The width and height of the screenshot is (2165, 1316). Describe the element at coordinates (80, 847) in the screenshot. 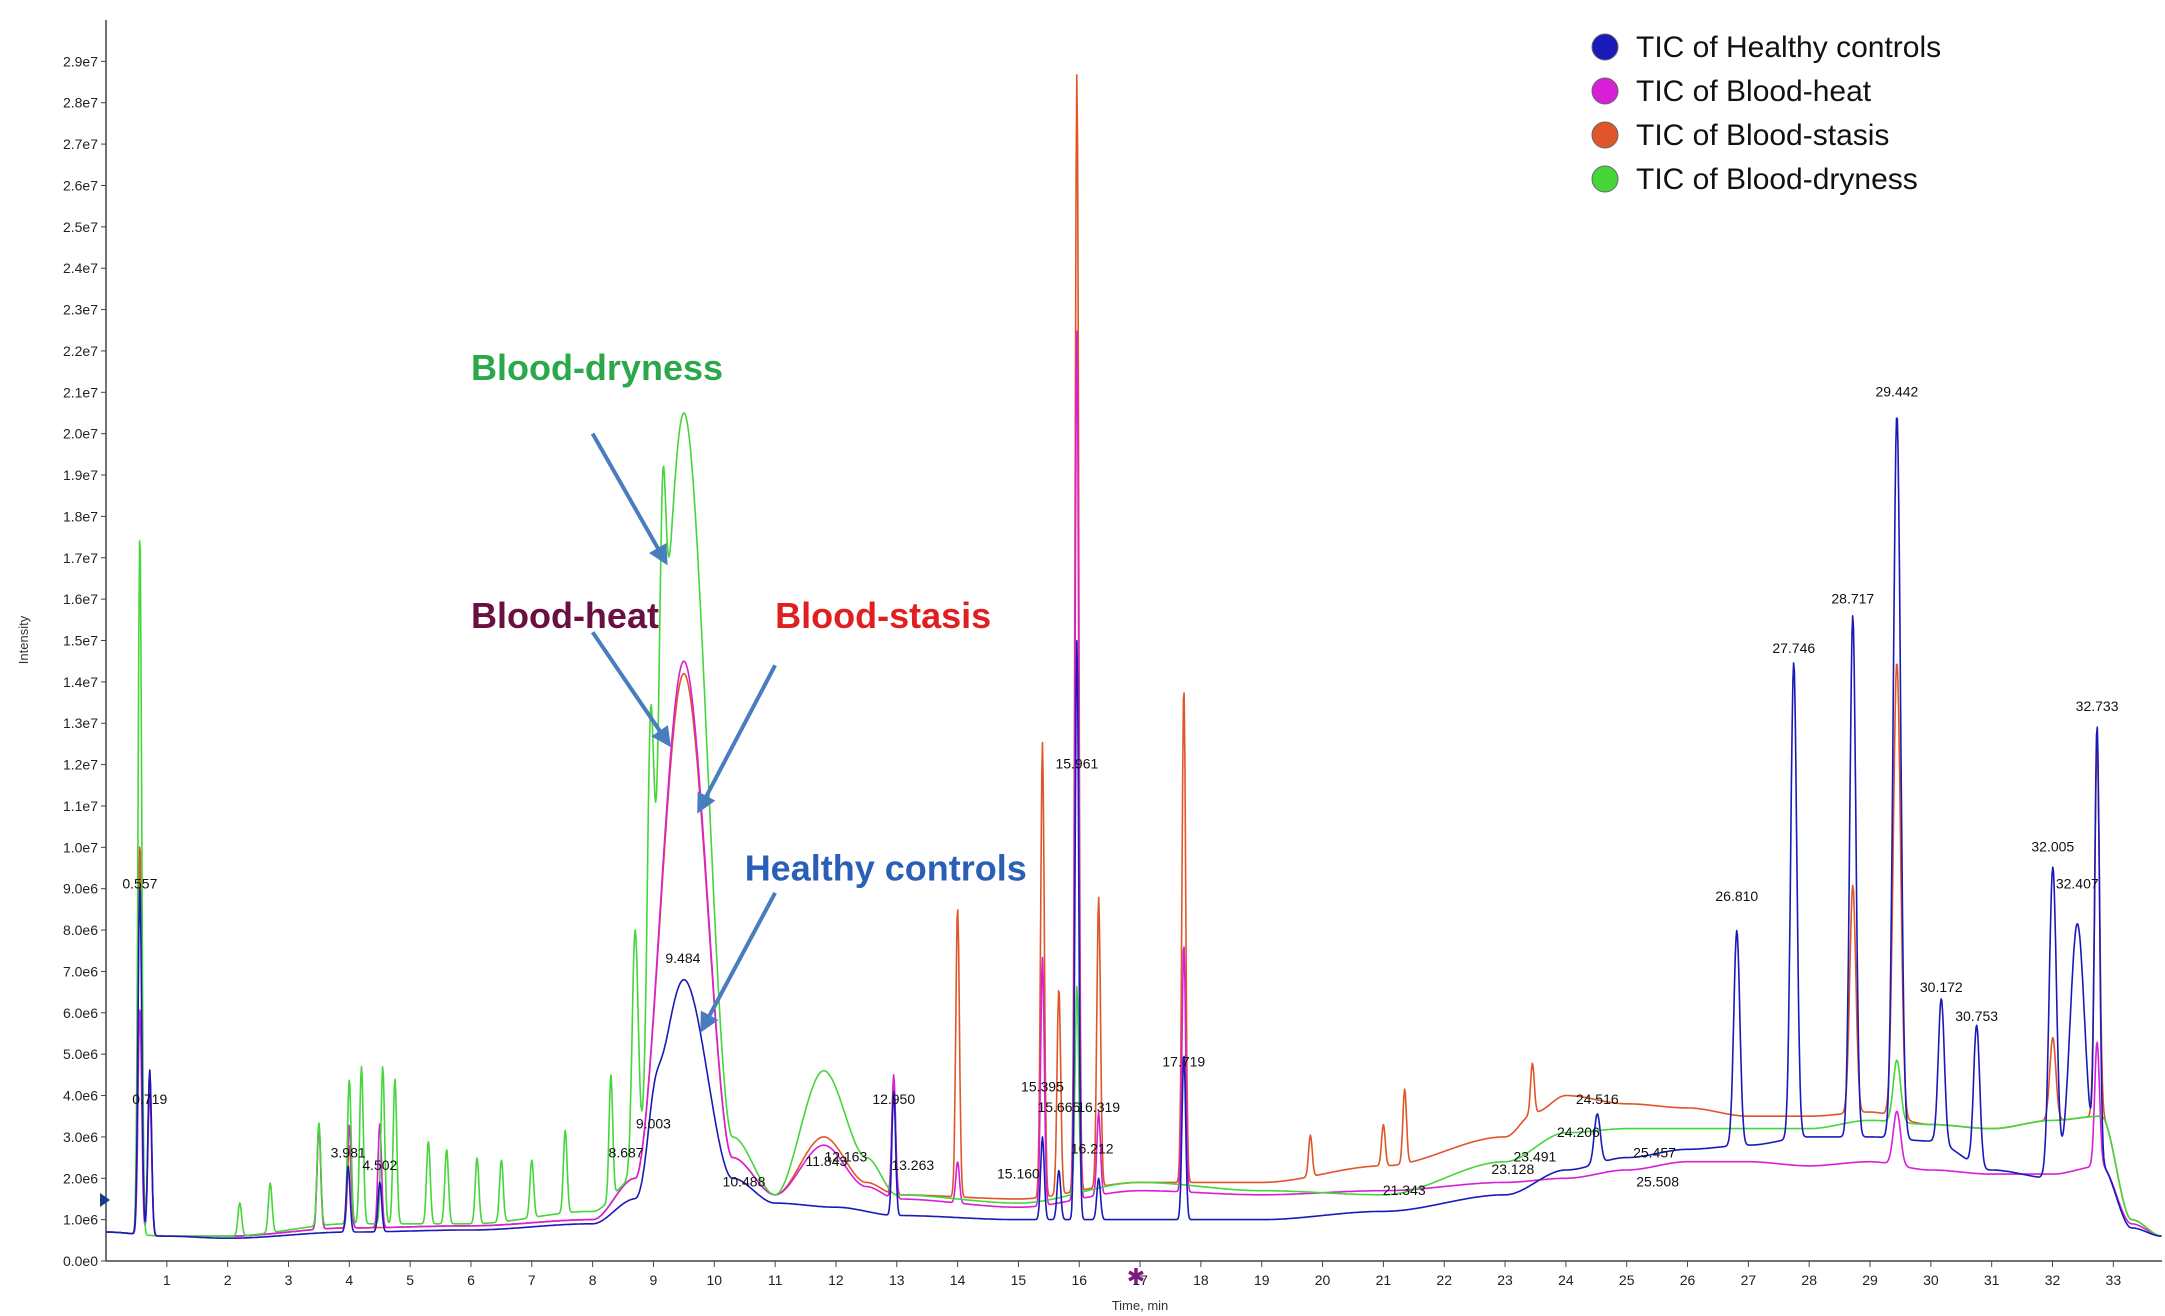

I see `y-tick-label: 1.0e7` at that location.